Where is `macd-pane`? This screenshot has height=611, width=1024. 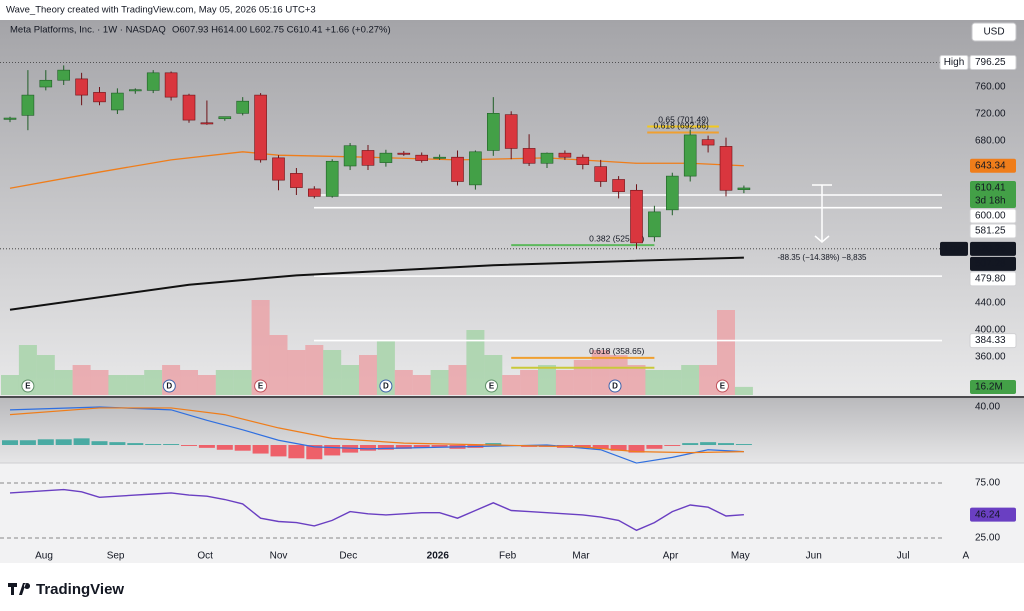 macd-pane is located at coordinates (512, 430).